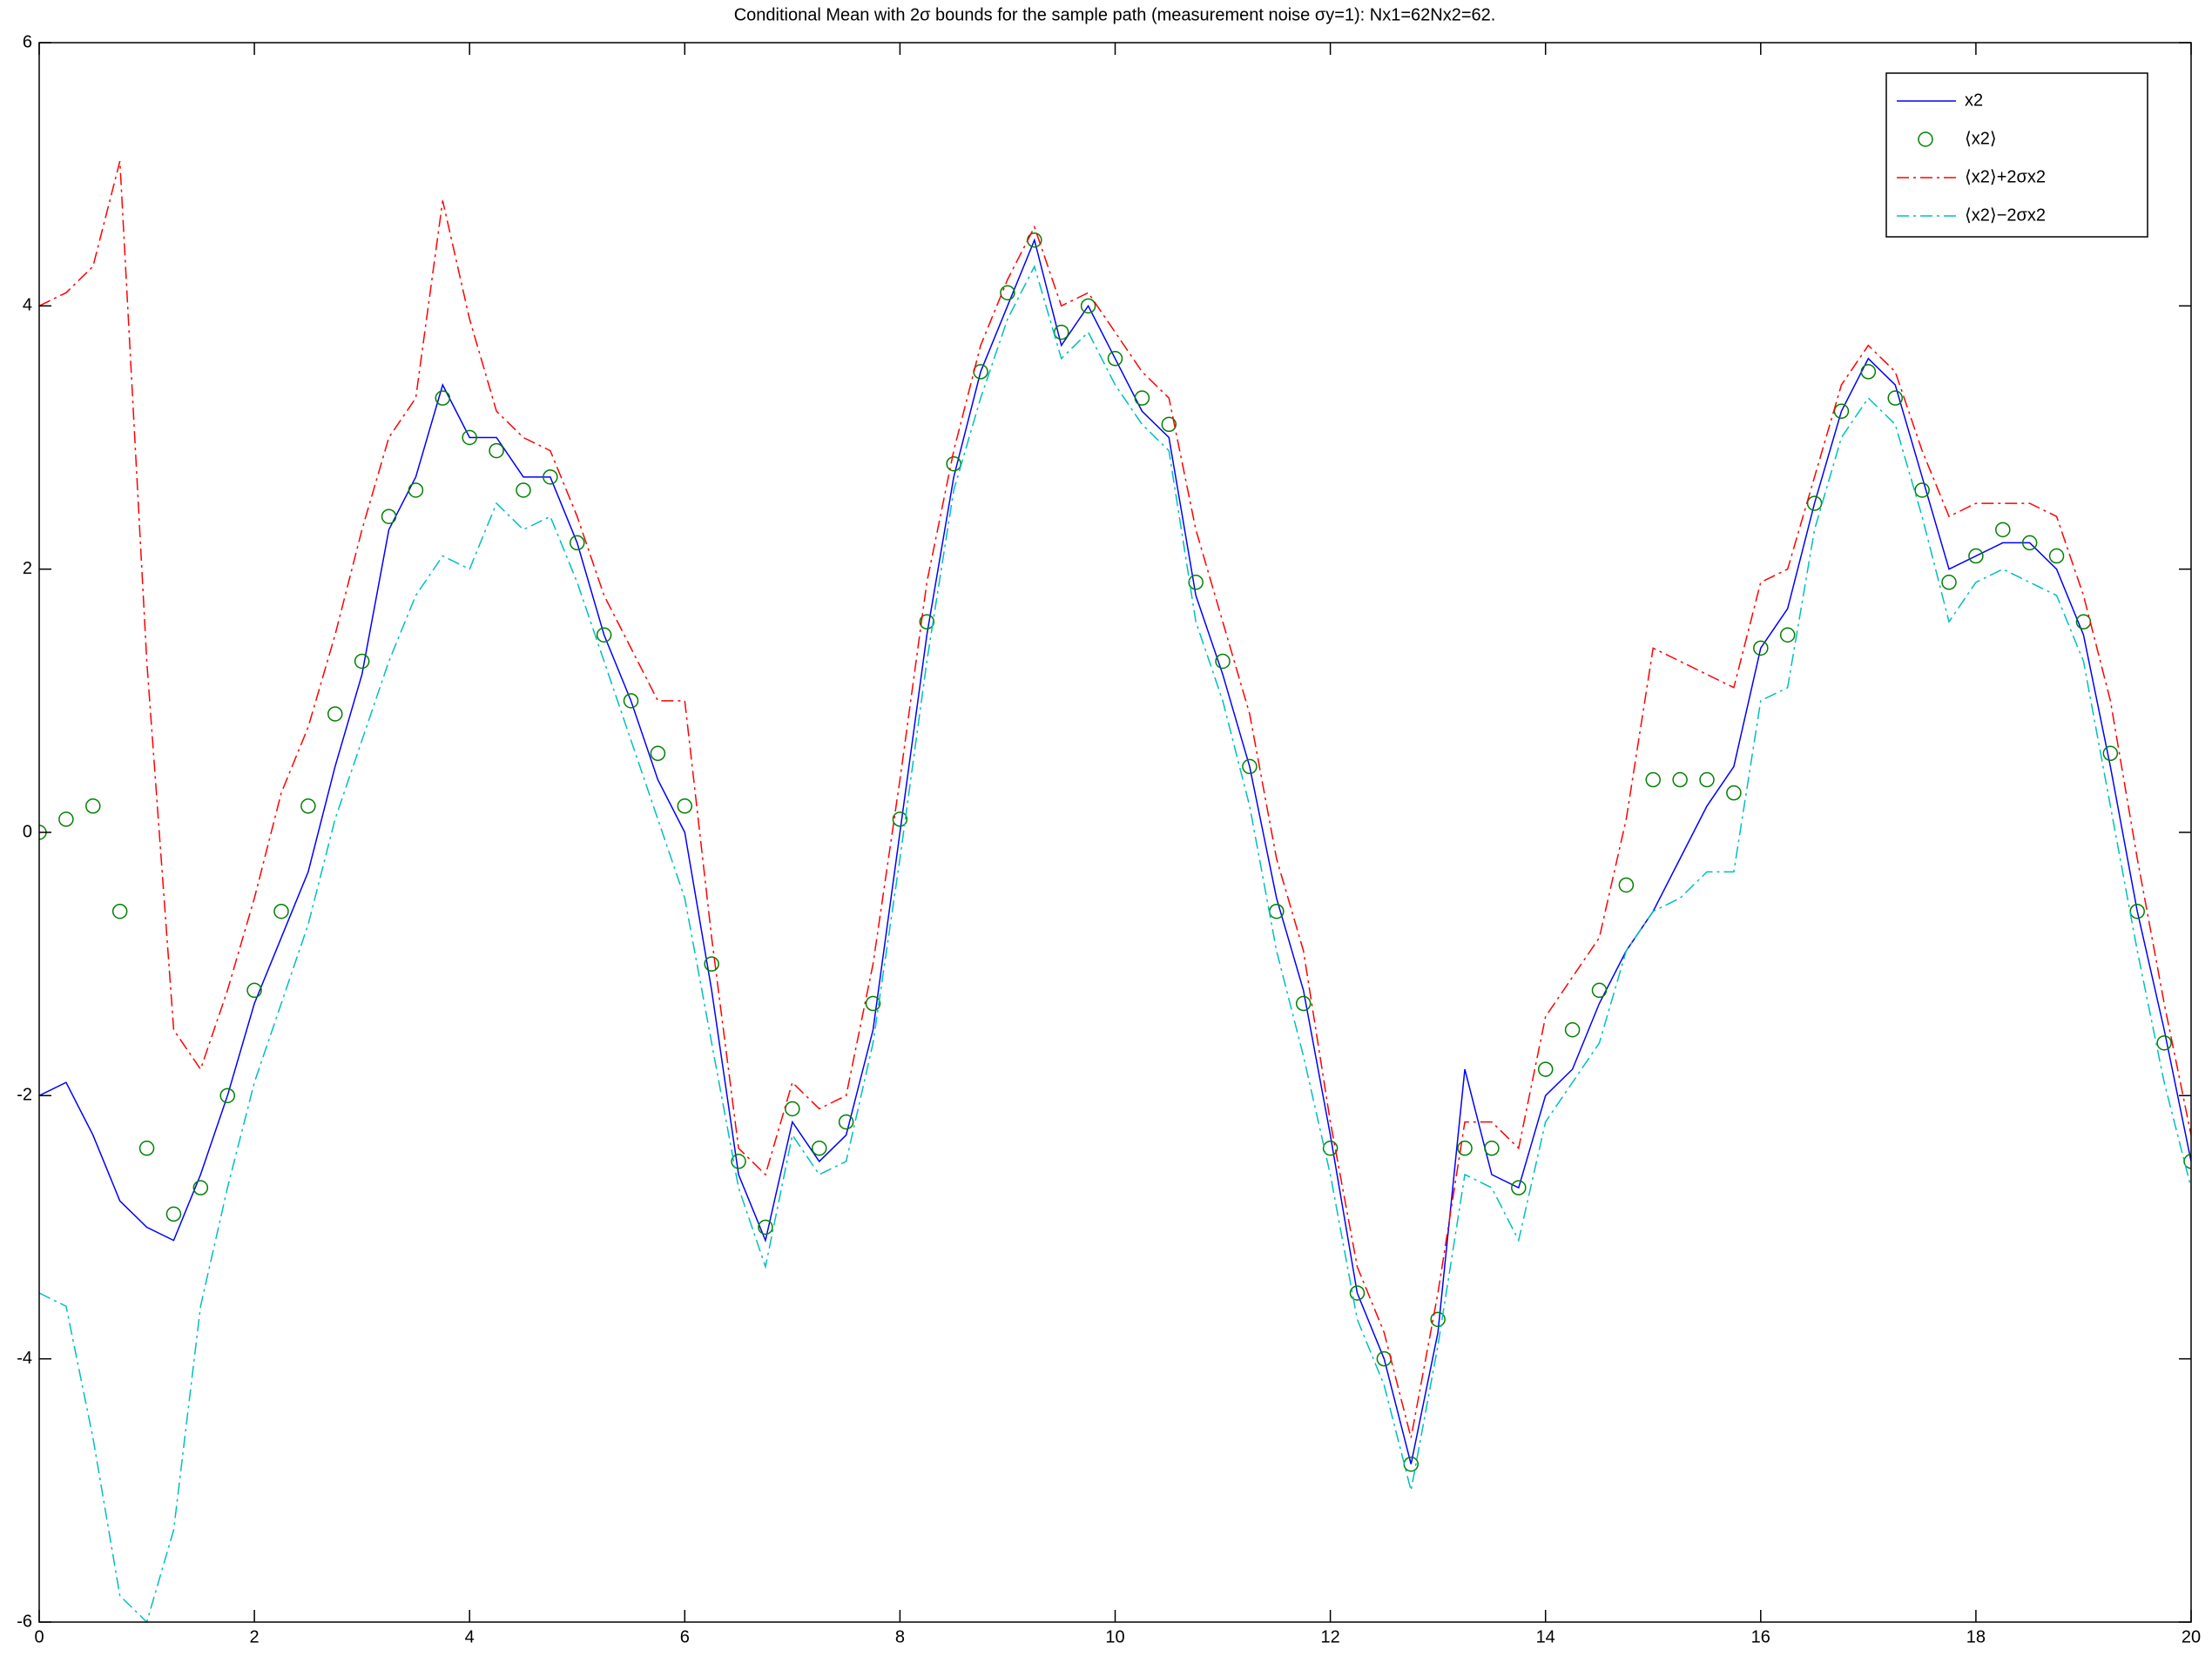 The height and width of the screenshot is (1663, 2212). What do you see at coordinates (2006, 176) in the screenshot?
I see `legend-label: ⟨x2⟩+2σx2` at bounding box center [2006, 176].